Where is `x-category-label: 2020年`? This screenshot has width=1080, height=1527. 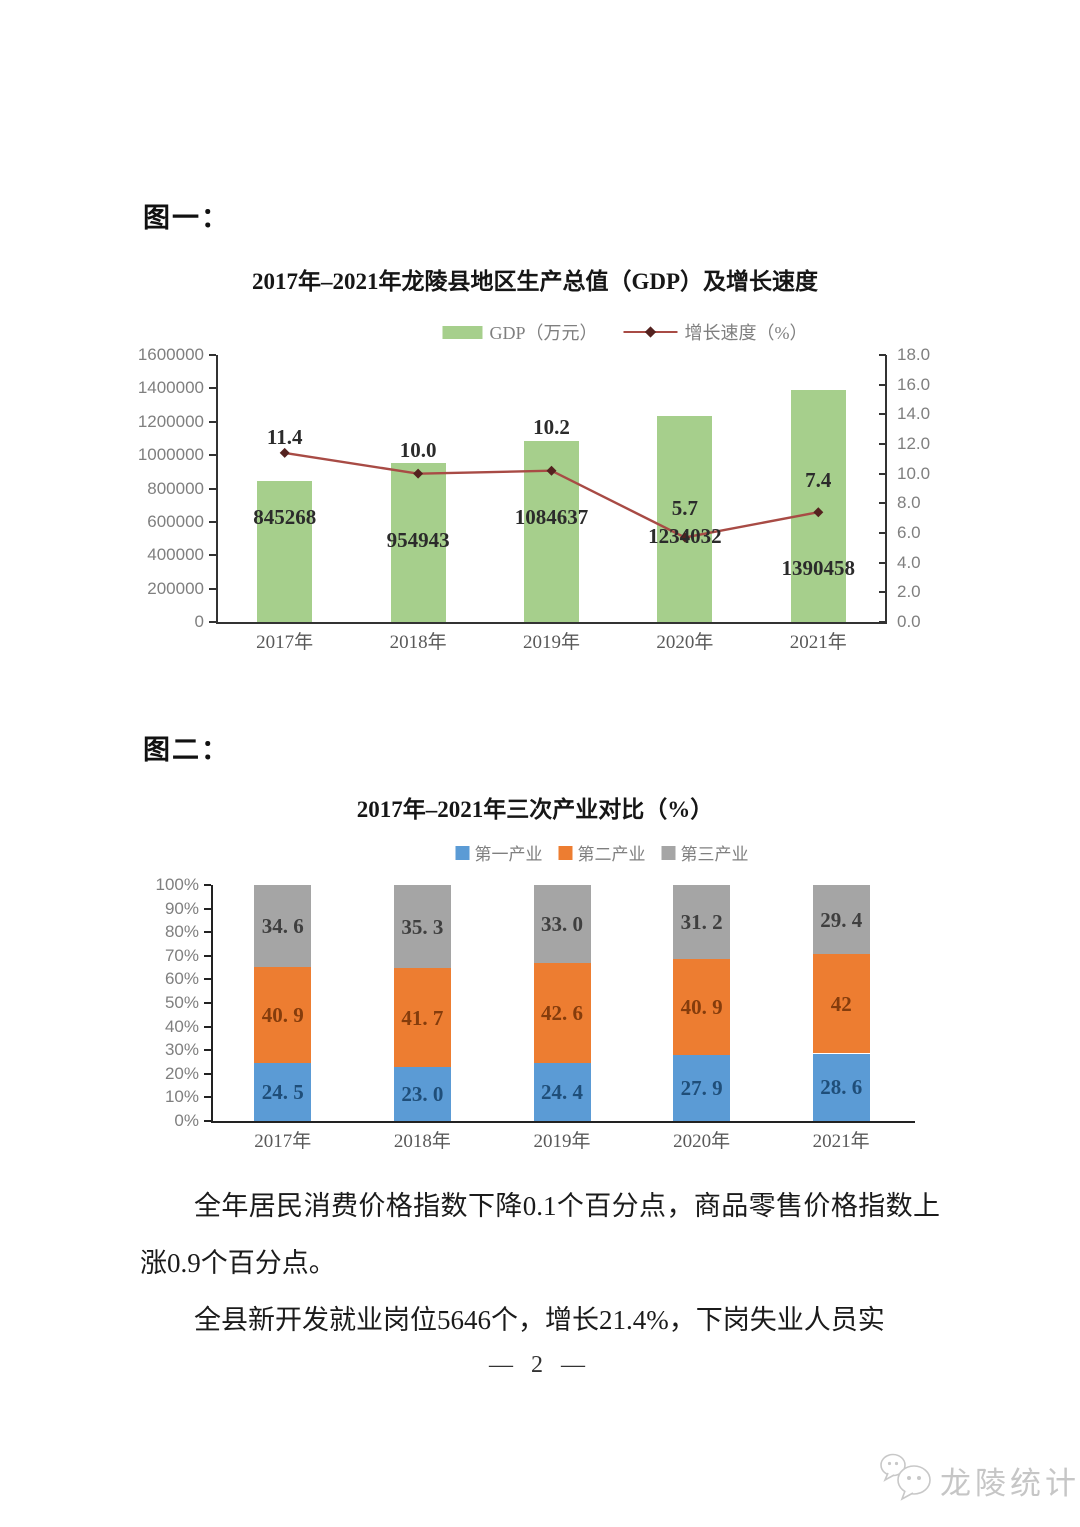 x-category-label: 2020年 is located at coordinates (702, 1141).